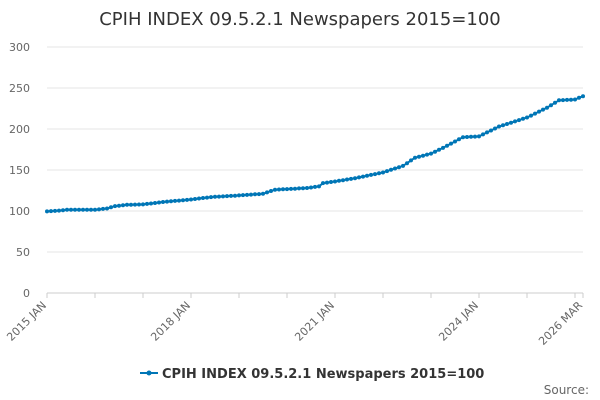  What do you see at coordinates (19, 88) in the screenshot?
I see `y-tick-label: 250` at bounding box center [19, 88].